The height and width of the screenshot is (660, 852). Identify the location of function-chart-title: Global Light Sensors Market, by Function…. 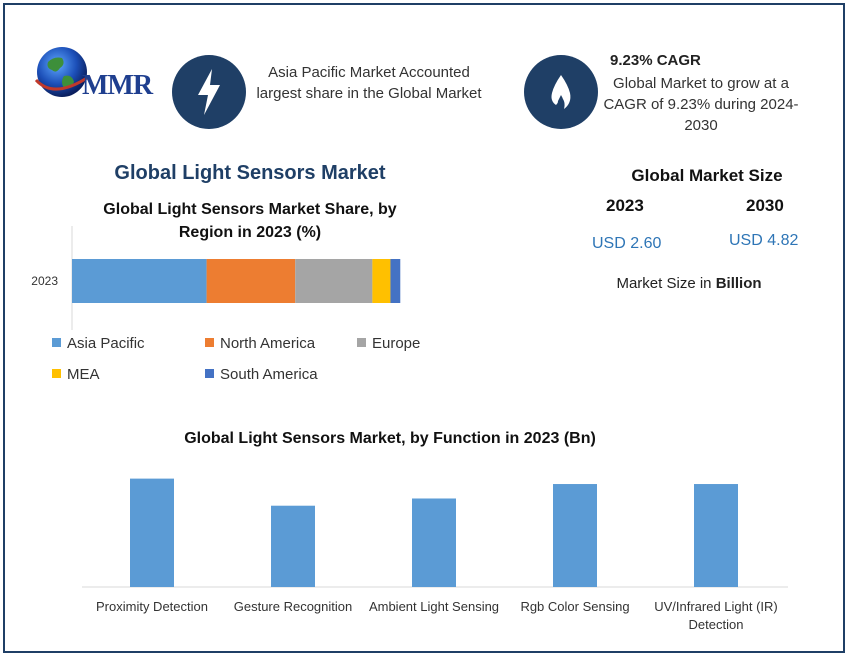
(390, 438).